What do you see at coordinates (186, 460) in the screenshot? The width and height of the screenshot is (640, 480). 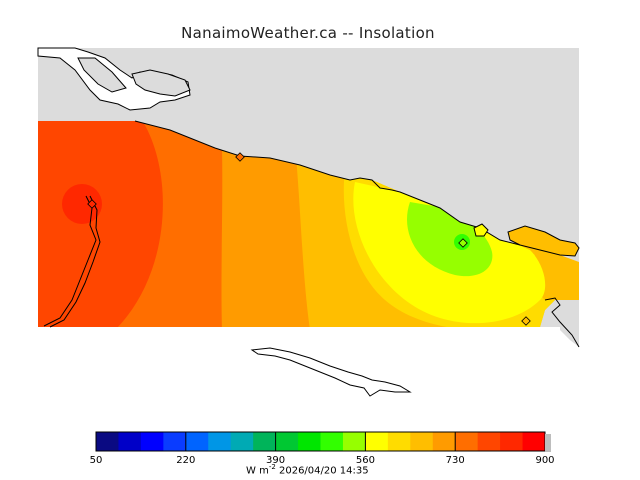 I see `colorbar-tick-label: 220` at bounding box center [186, 460].